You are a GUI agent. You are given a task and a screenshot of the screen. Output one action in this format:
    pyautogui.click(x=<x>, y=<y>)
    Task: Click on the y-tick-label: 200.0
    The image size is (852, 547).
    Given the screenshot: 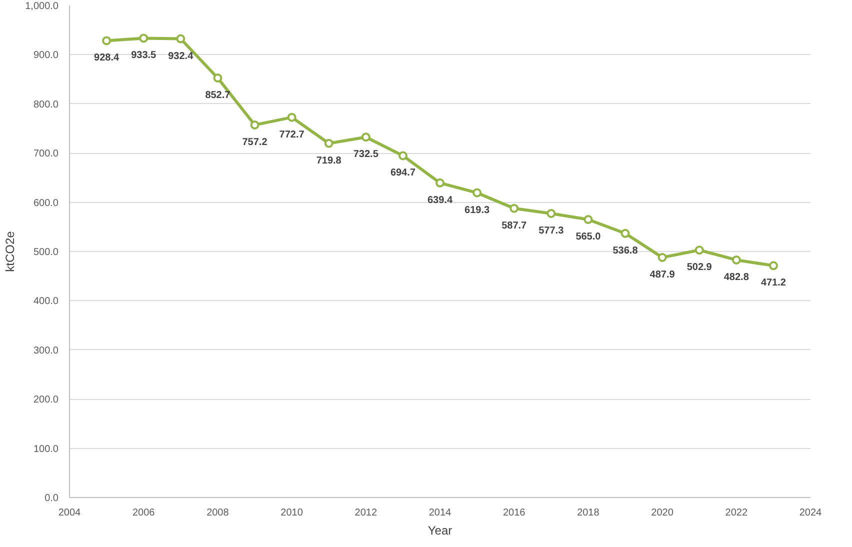 What is the action you would take?
    pyautogui.click(x=46, y=400)
    